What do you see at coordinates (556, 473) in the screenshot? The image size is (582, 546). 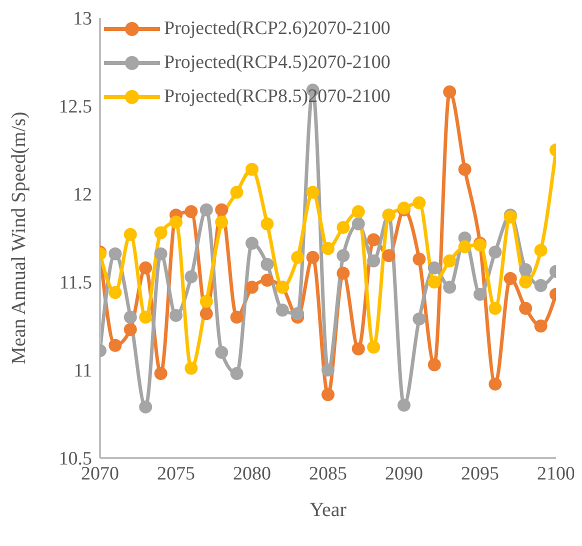 I see `x-tick-label: 2100` at bounding box center [556, 473].